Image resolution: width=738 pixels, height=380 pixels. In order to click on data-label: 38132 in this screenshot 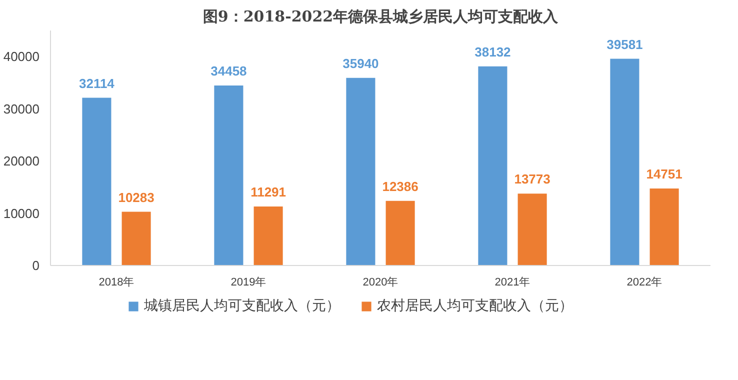, I will do `click(492, 52)`.